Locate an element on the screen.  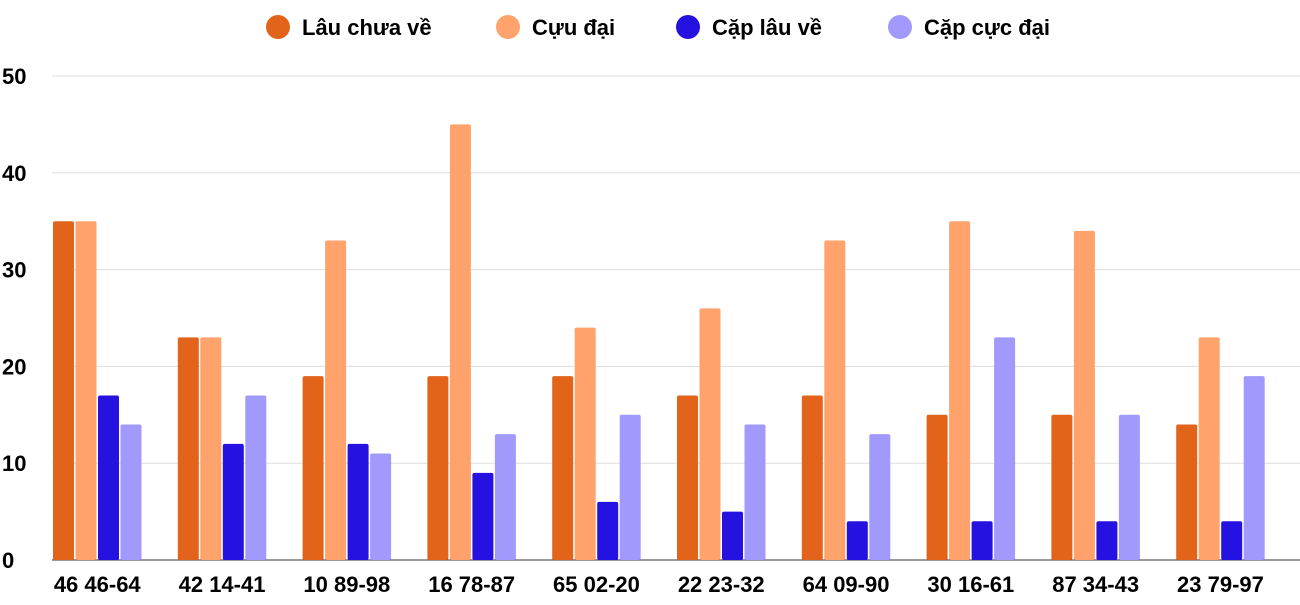
y-tick-label: 50 is located at coordinates (14, 76).